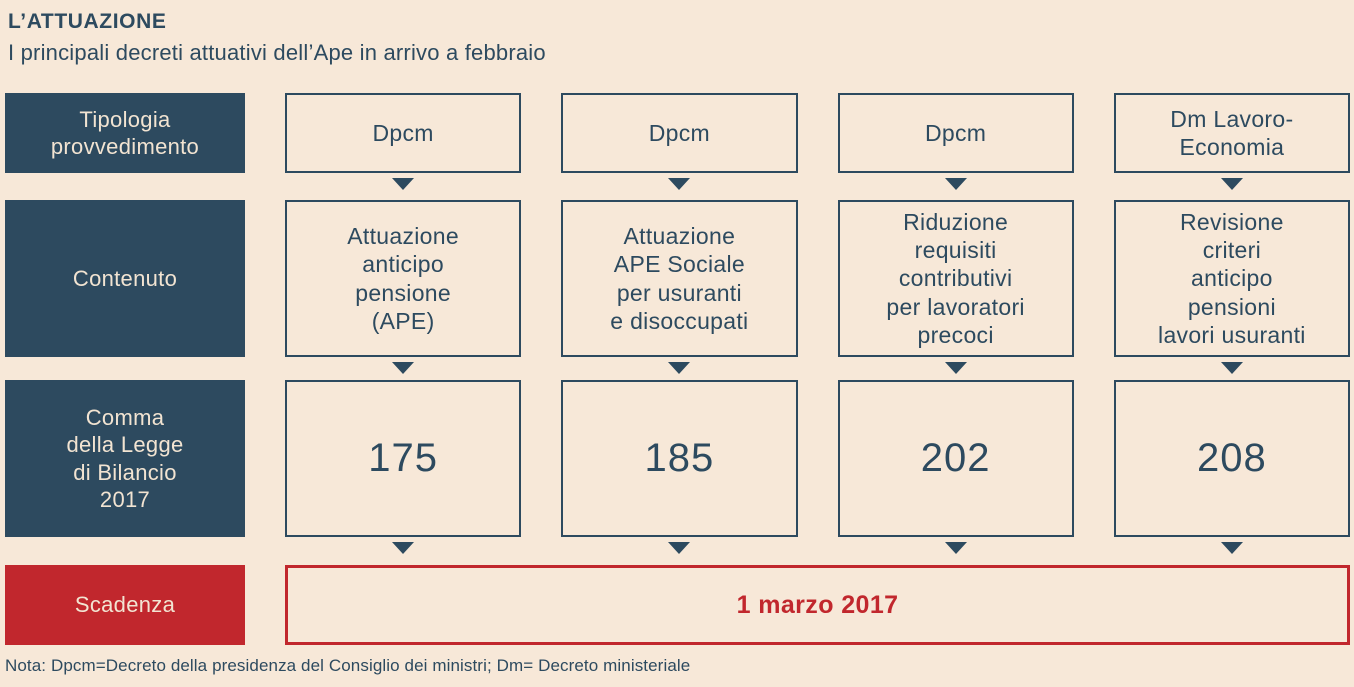  I want to click on cell-tipologia-3: Dpcm, so click(955, 133).